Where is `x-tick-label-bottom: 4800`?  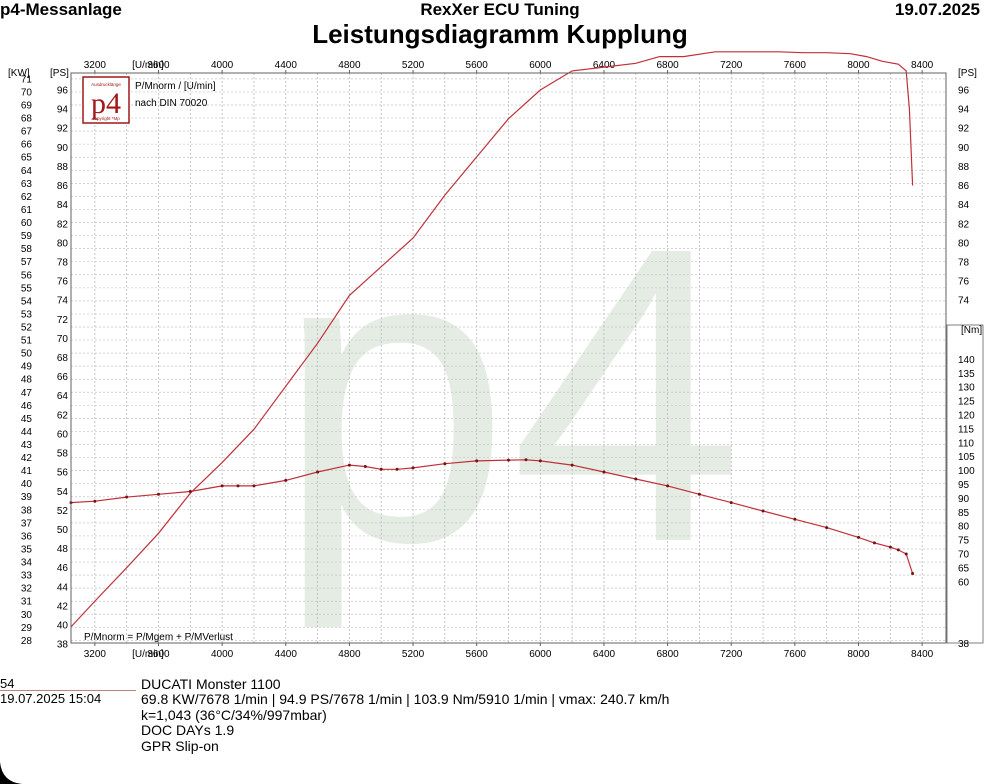
x-tick-label-bottom: 4800 is located at coordinates (349, 654).